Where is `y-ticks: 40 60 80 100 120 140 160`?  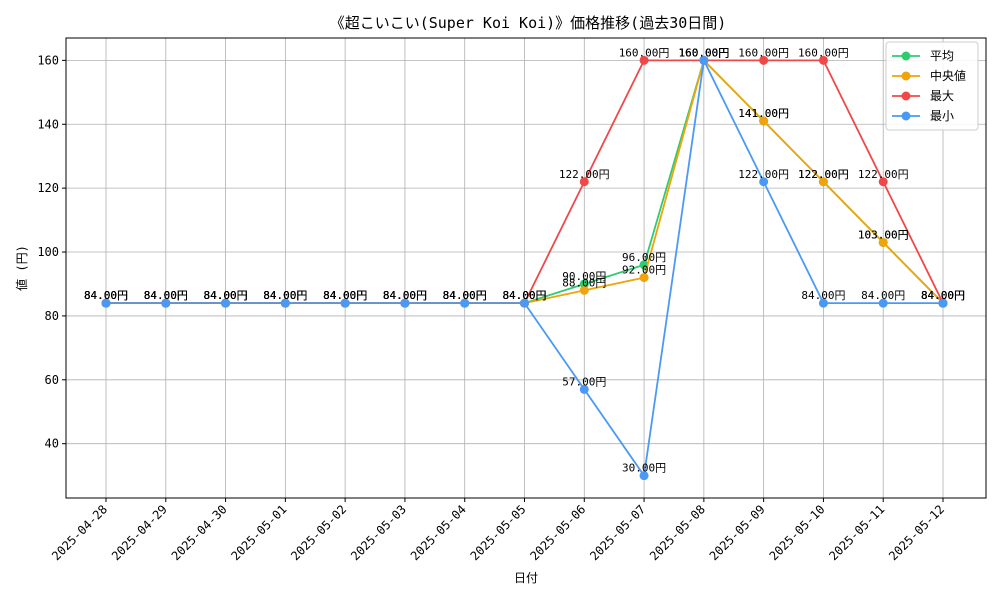
y-ticks: 40 60 80 100 120 140 160 is located at coordinates (51, 252).